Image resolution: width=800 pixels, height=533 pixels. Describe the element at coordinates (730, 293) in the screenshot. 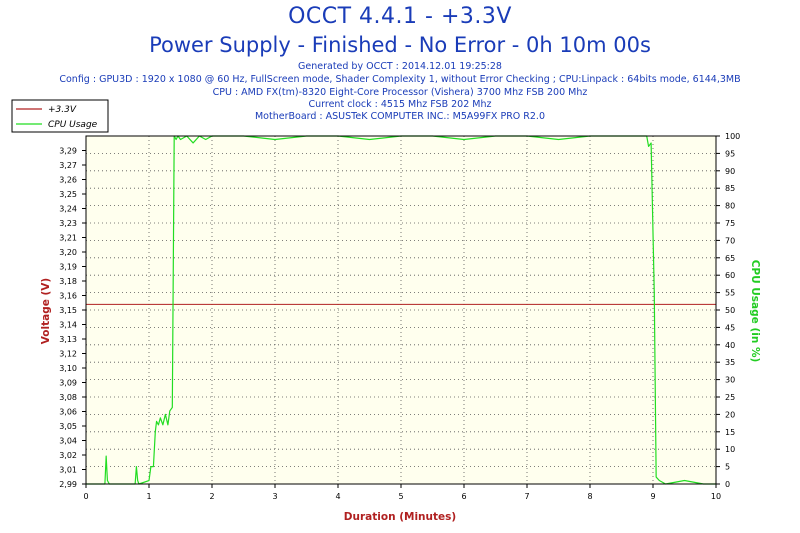

I see `y-tick-label-right: 55` at that location.